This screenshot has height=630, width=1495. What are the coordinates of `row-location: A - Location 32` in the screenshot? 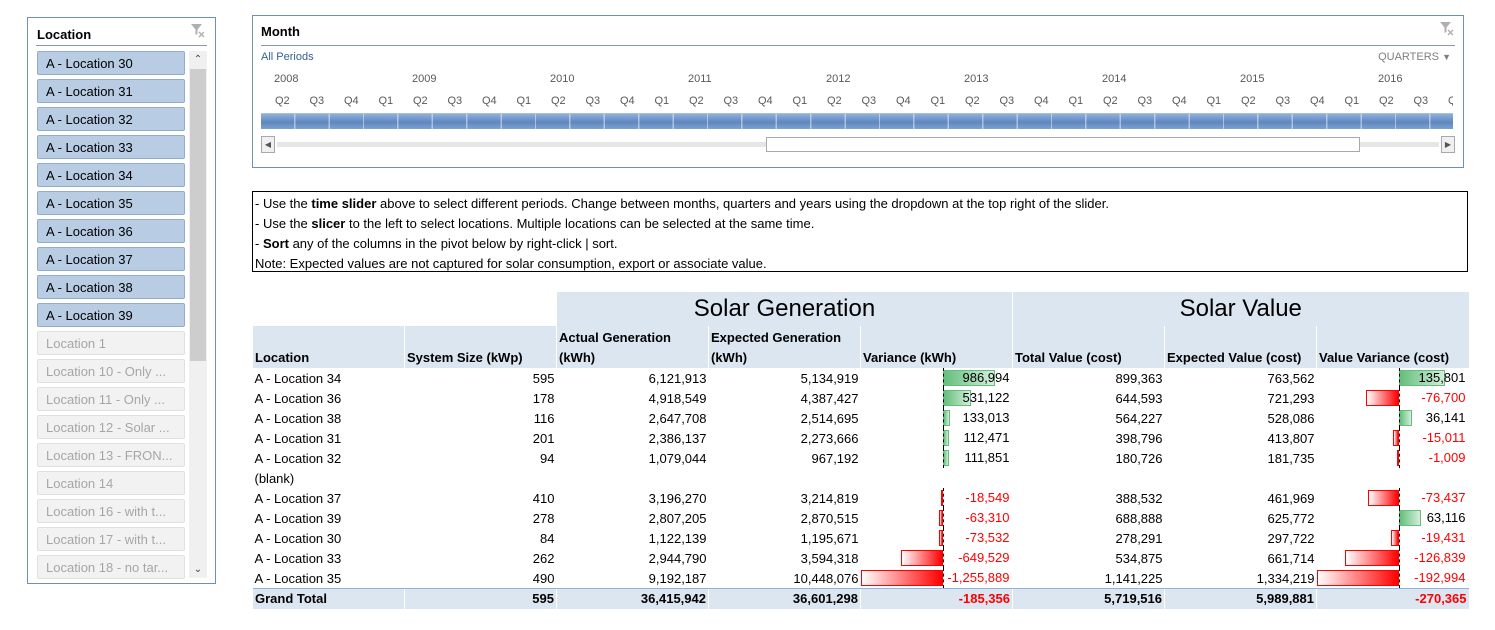 It's located at (298, 458).